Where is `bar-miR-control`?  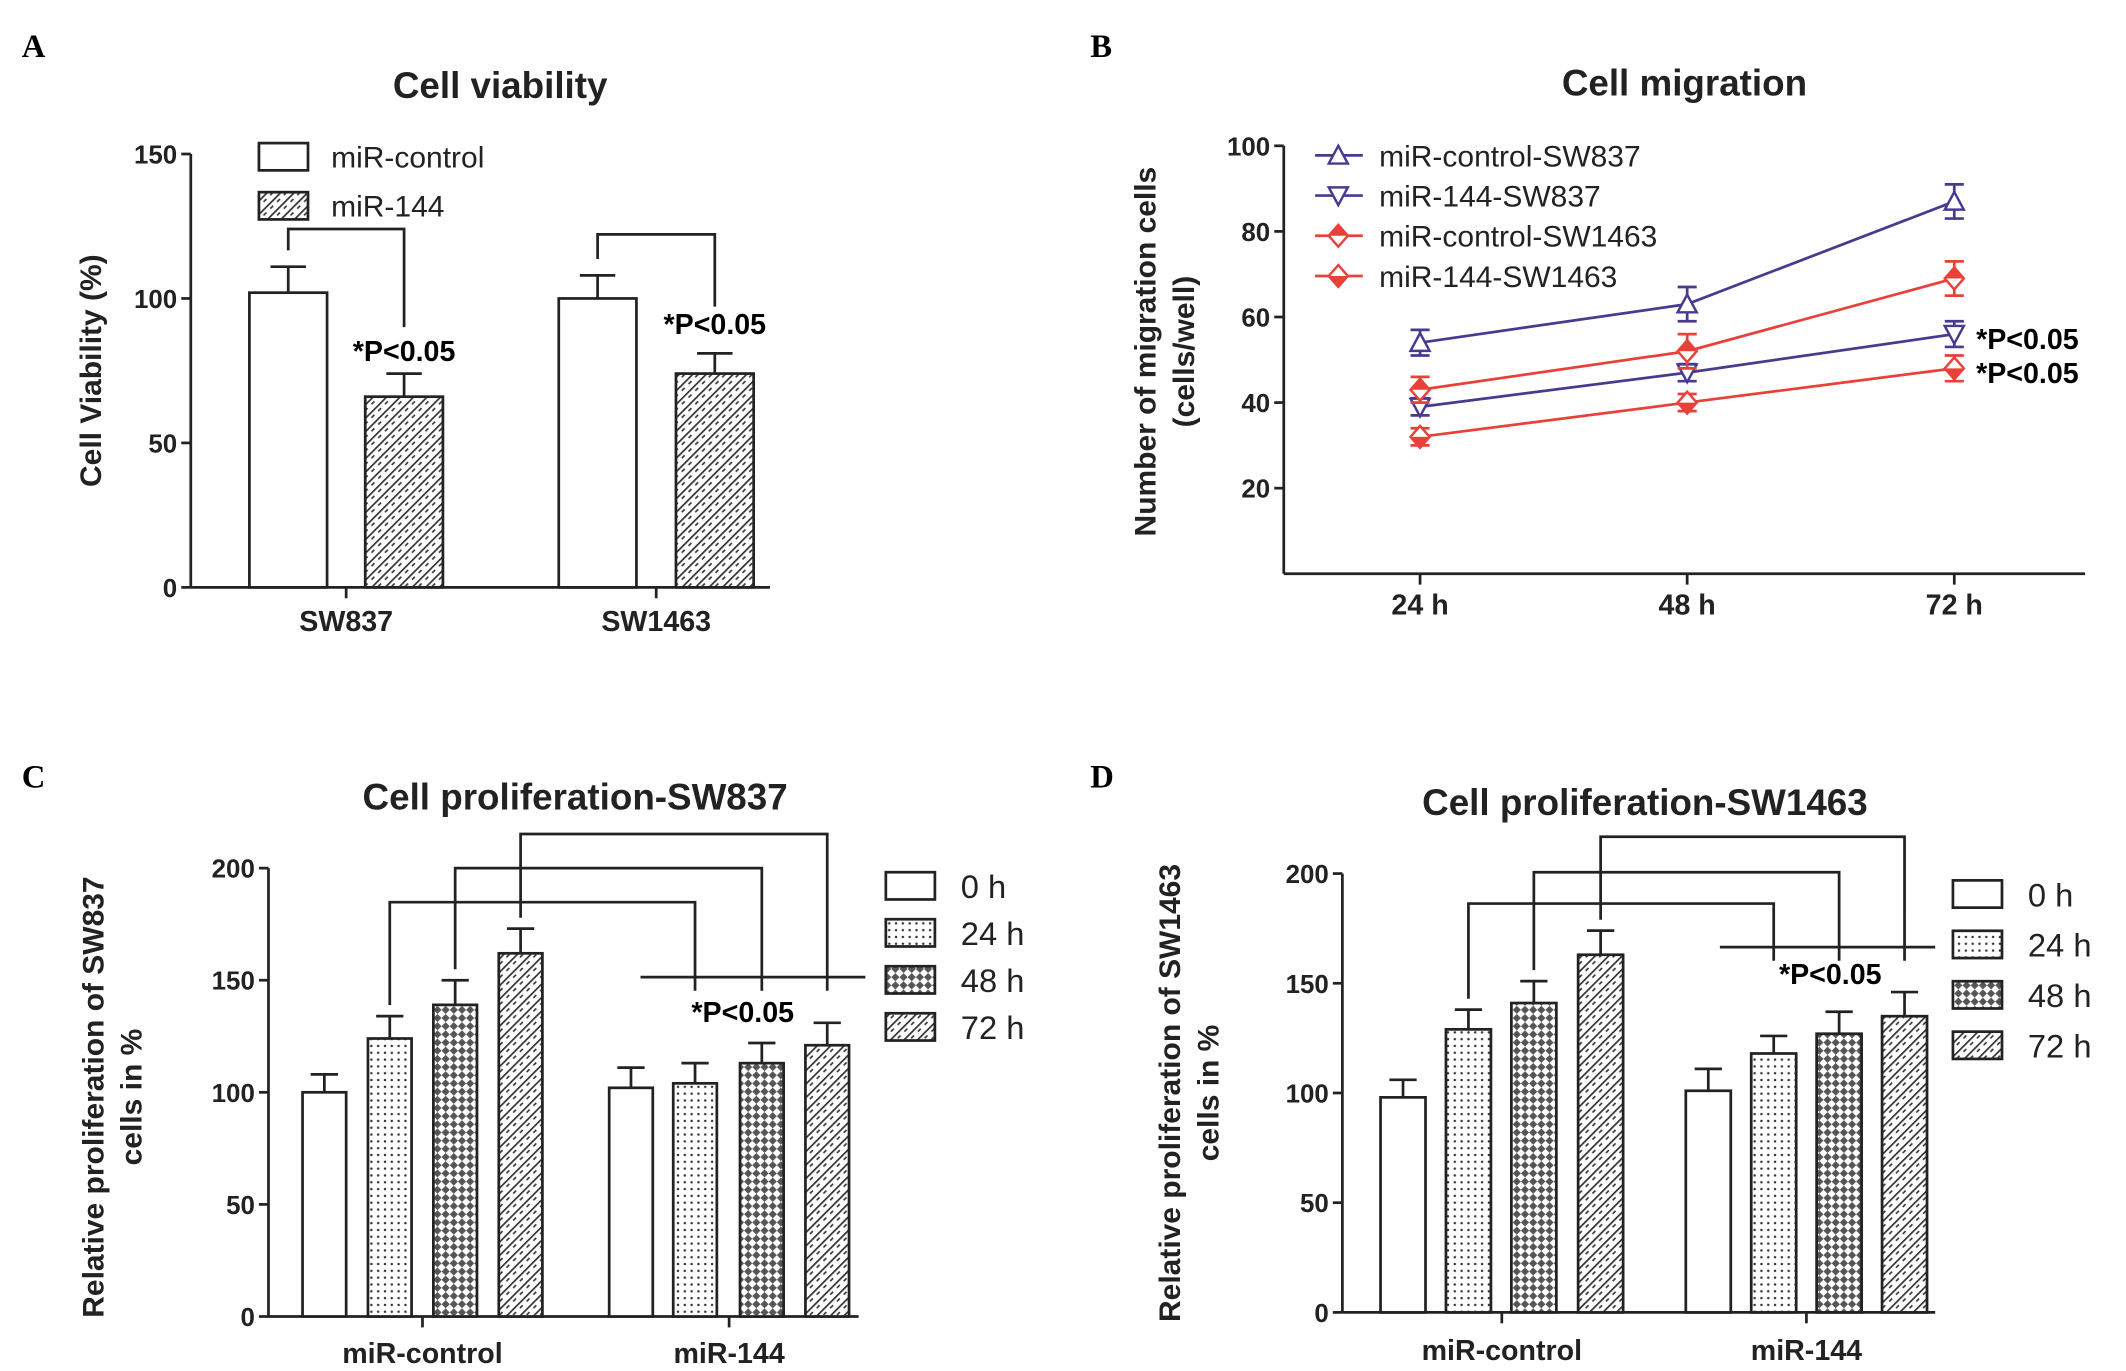 bar-miR-control is located at coordinates (597, 443).